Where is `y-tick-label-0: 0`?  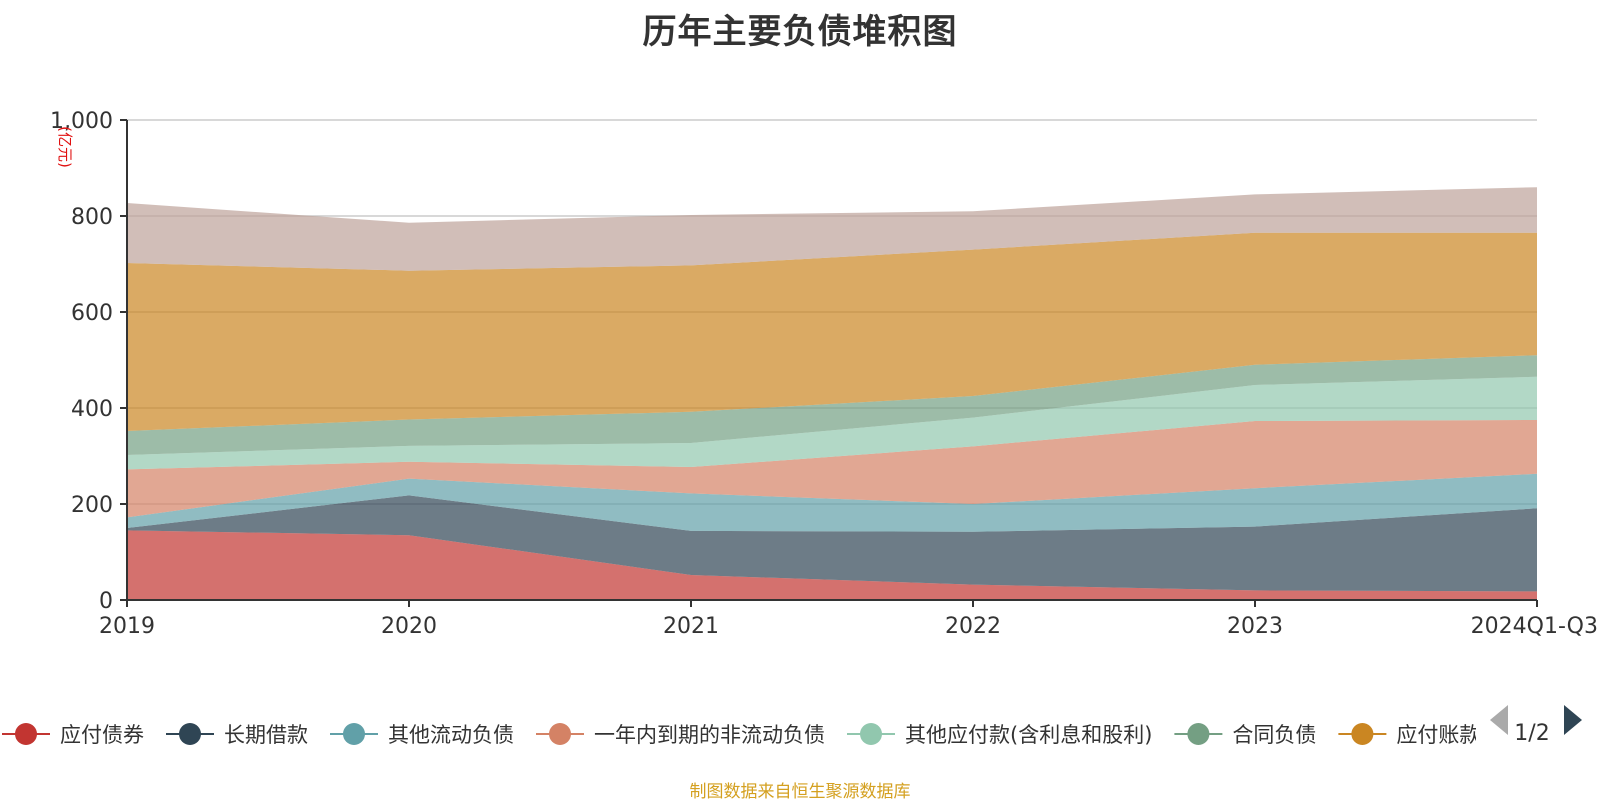 y-tick-label-0: 0 is located at coordinates (106, 601).